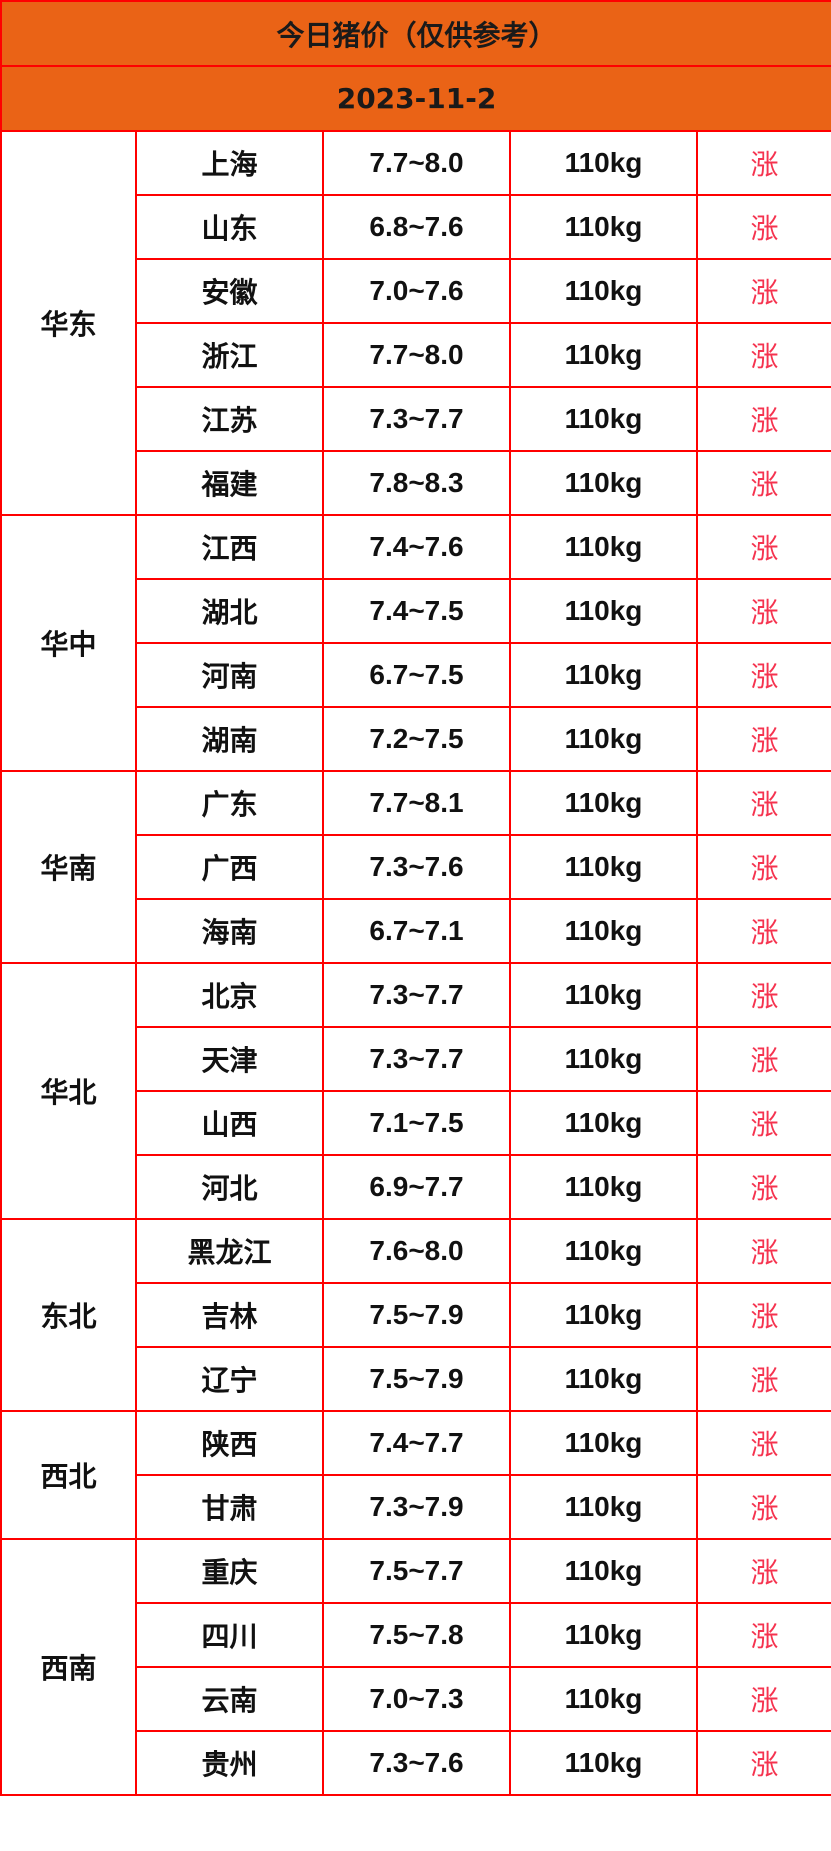 This screenshot has width=831, height=1851. Describe the element at coordinates (68, 643) in the screenshot. I see `region-cell: 华中` at that location.